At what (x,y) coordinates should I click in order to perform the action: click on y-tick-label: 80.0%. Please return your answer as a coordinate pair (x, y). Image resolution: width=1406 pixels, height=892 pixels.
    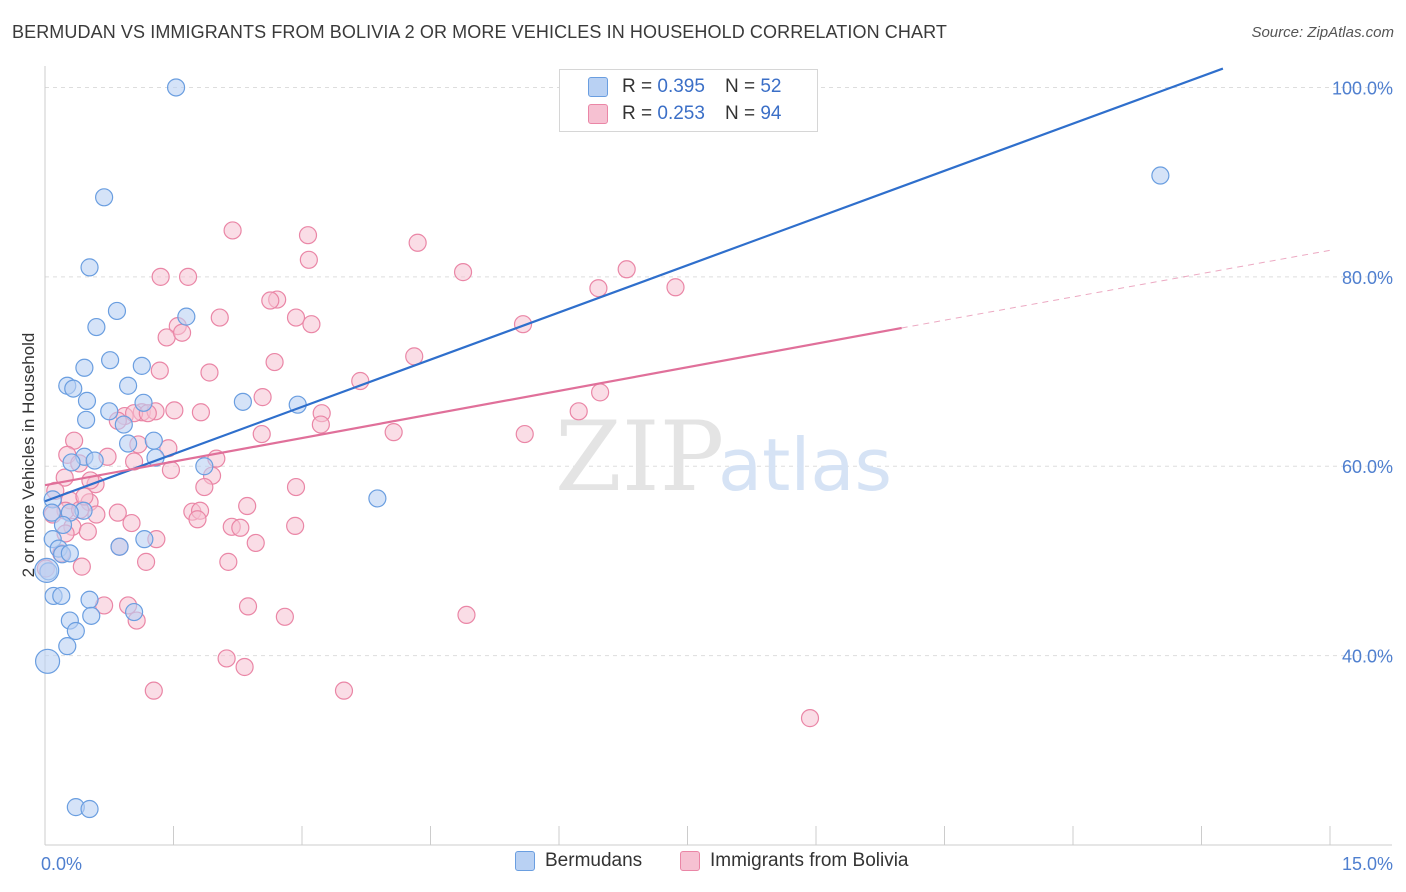
    Looking at the image, I should click on (1367, 278).